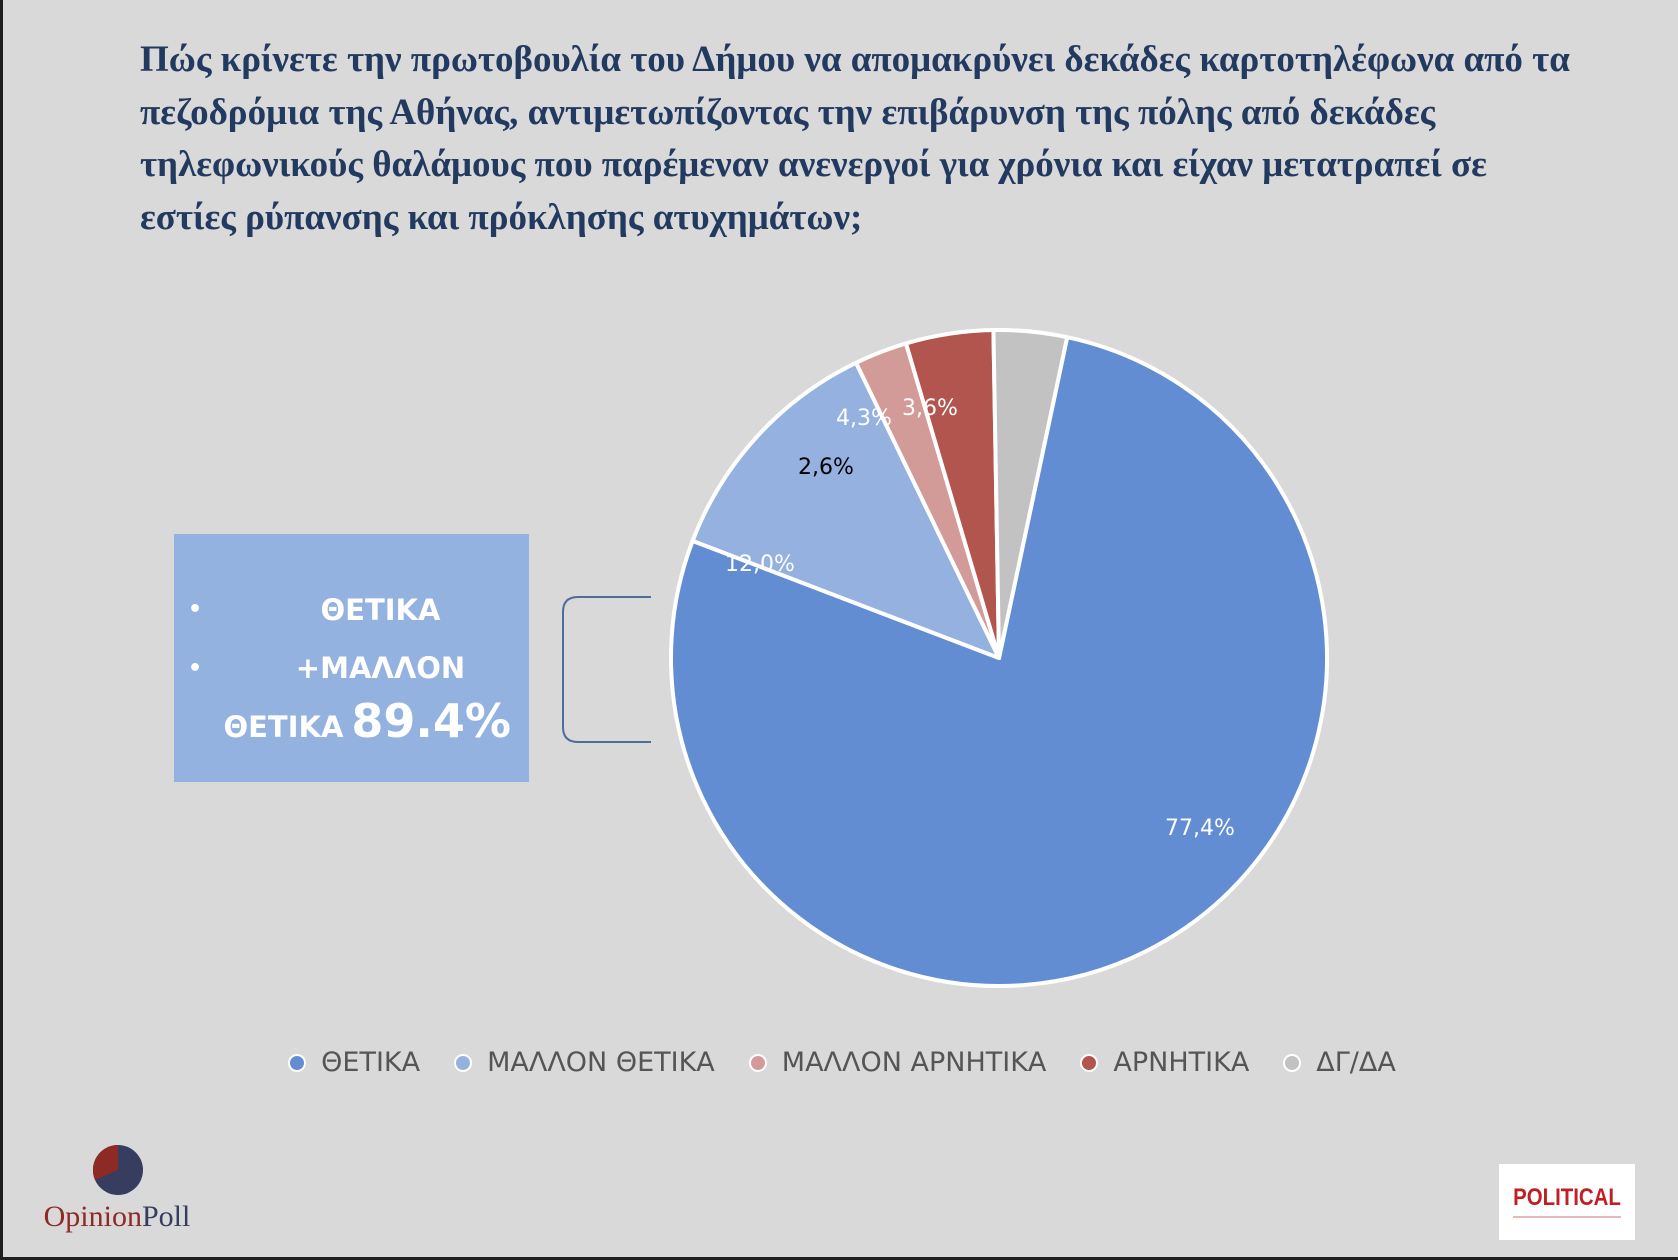 Image resolution: width=1678 pixels, height=1260 pixels. I want to click on legend-item-4: ΑΡΝΗΤΙΚΑ, so click(1164, 1062).